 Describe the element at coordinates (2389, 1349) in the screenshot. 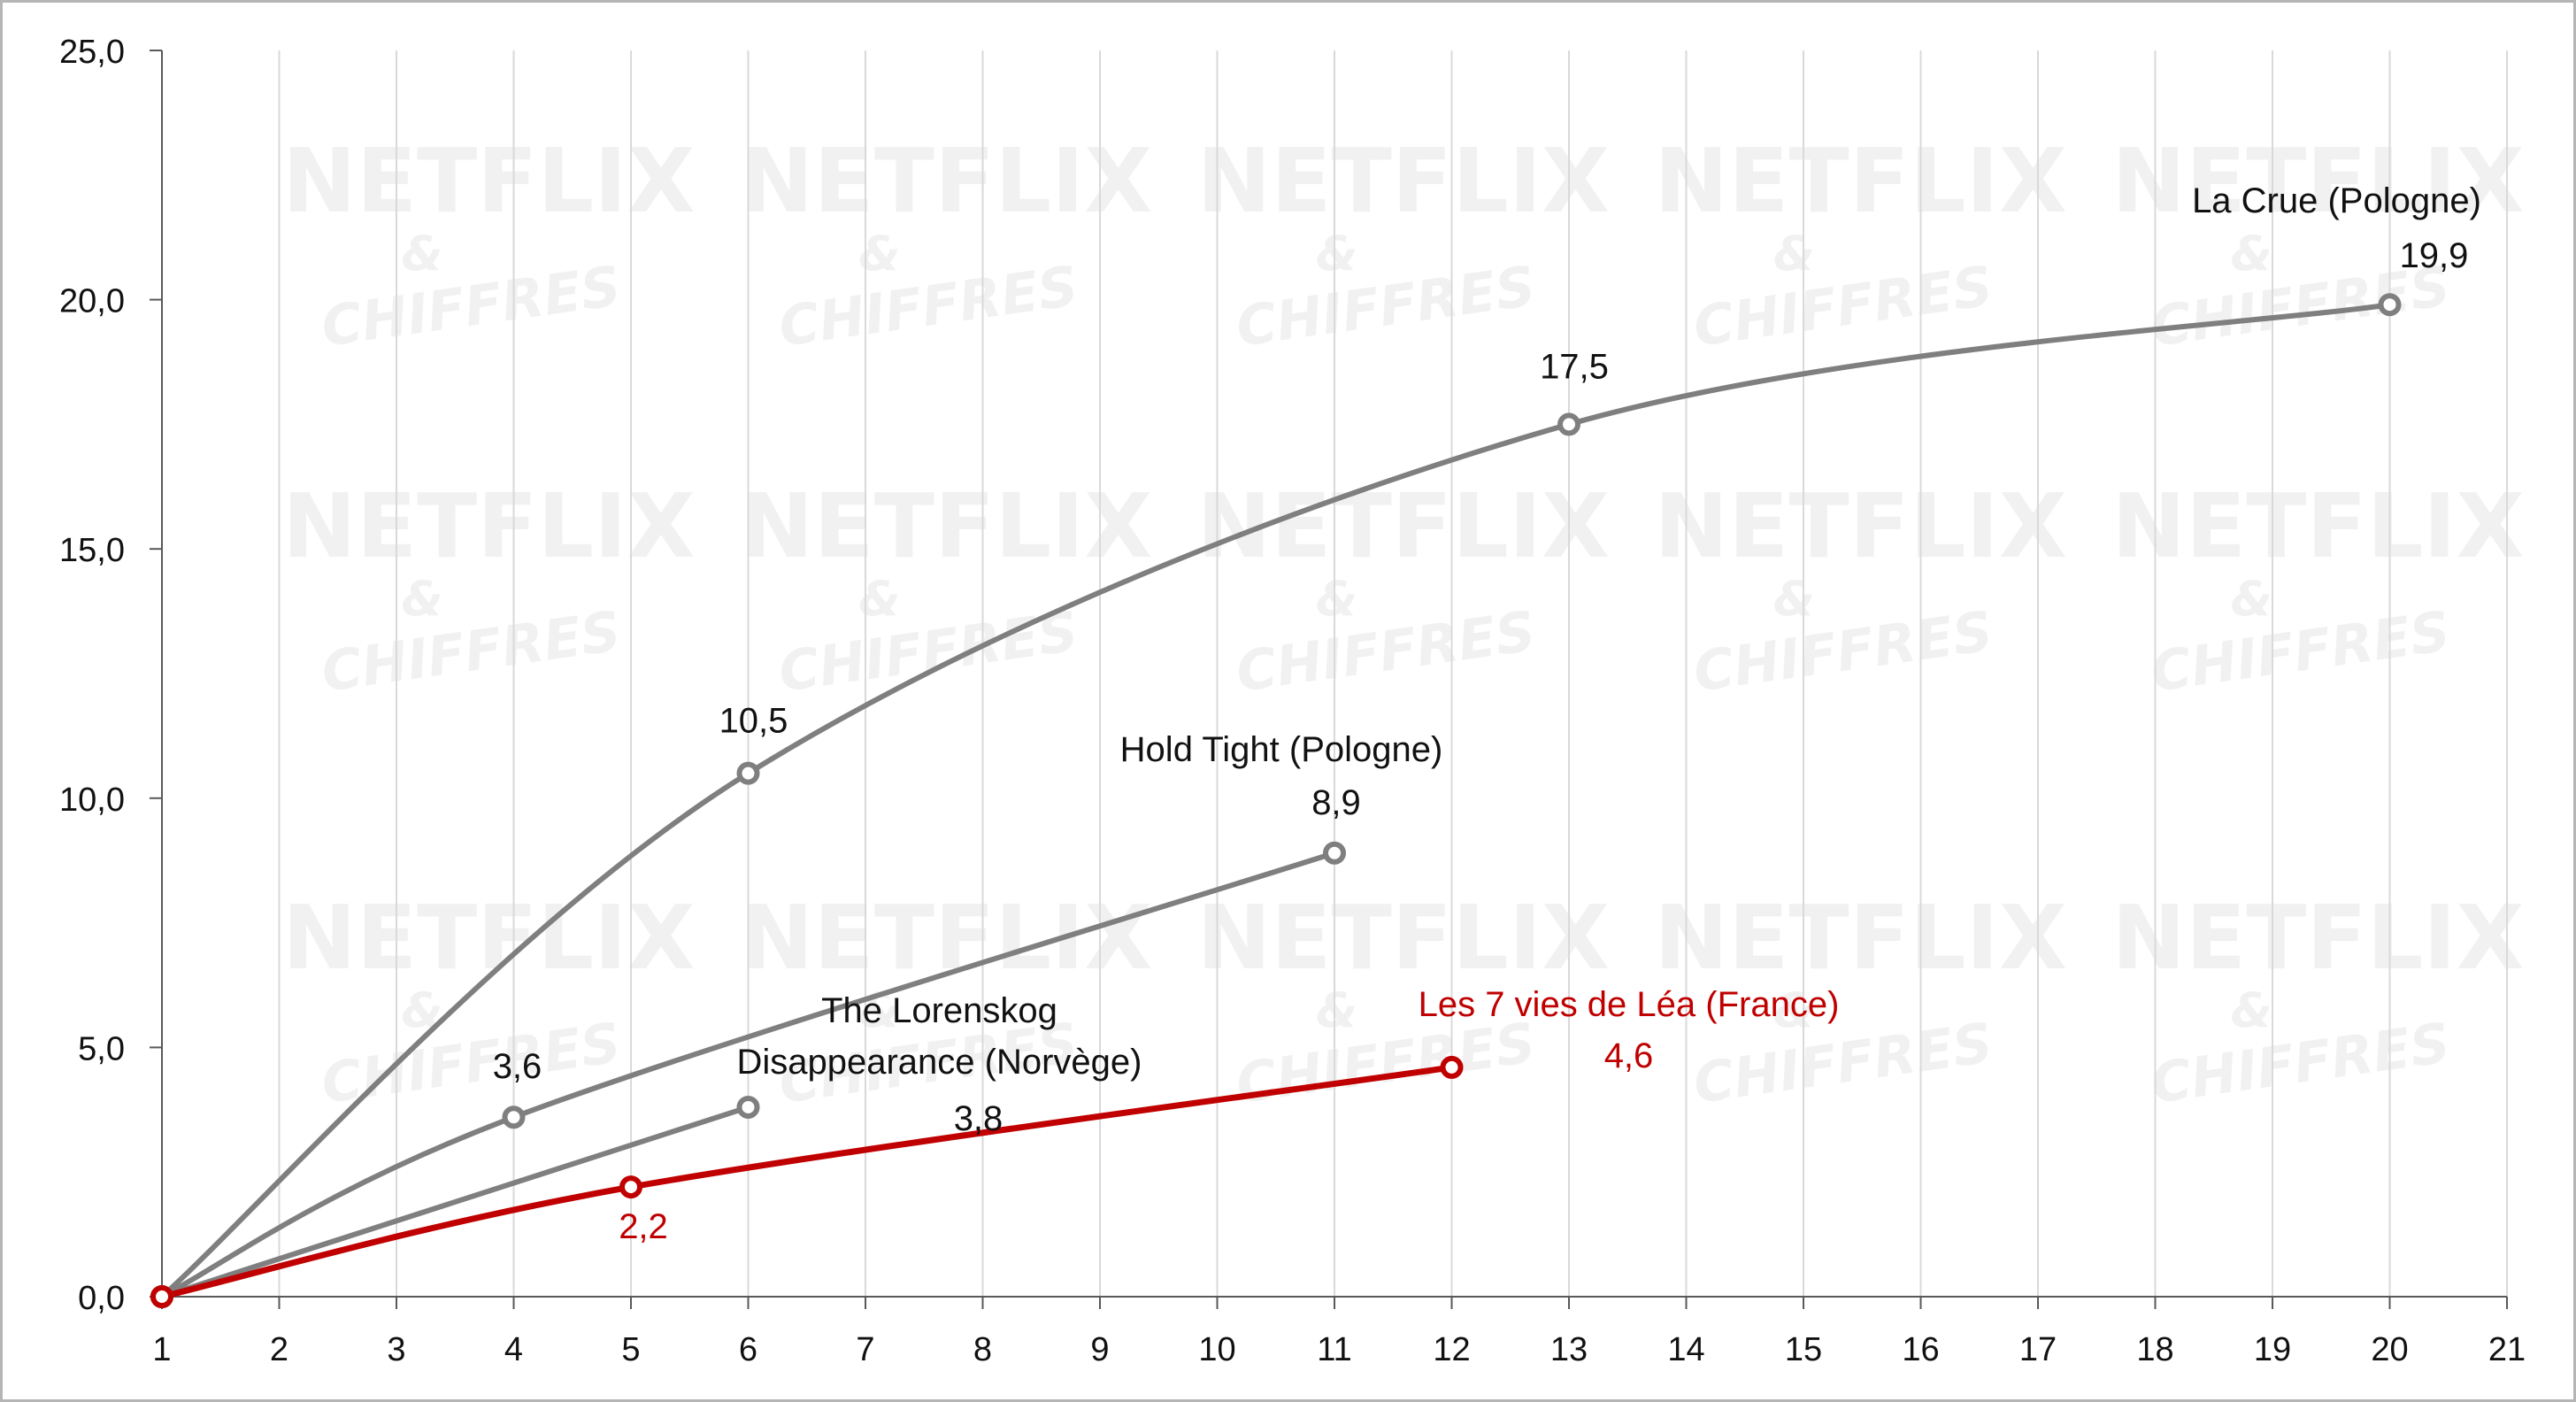

I see `x-tick-label: 20` at that location.